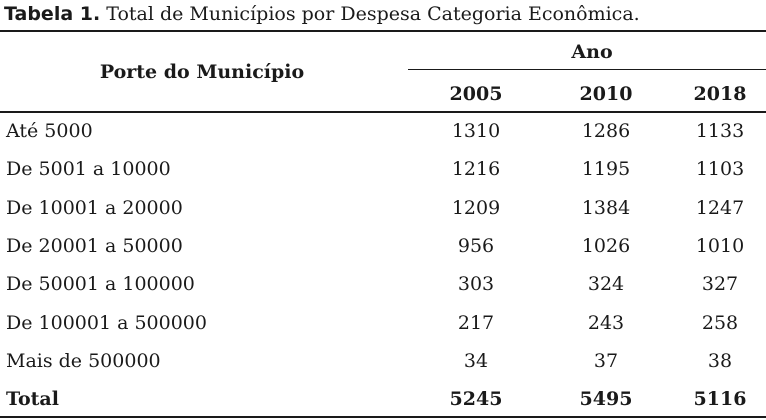 The image size is (766, 420). What do you see at coordinates (49, 131) in the screenshot?
I see `row-label: Até 5000` at bounding box center [49, 131].